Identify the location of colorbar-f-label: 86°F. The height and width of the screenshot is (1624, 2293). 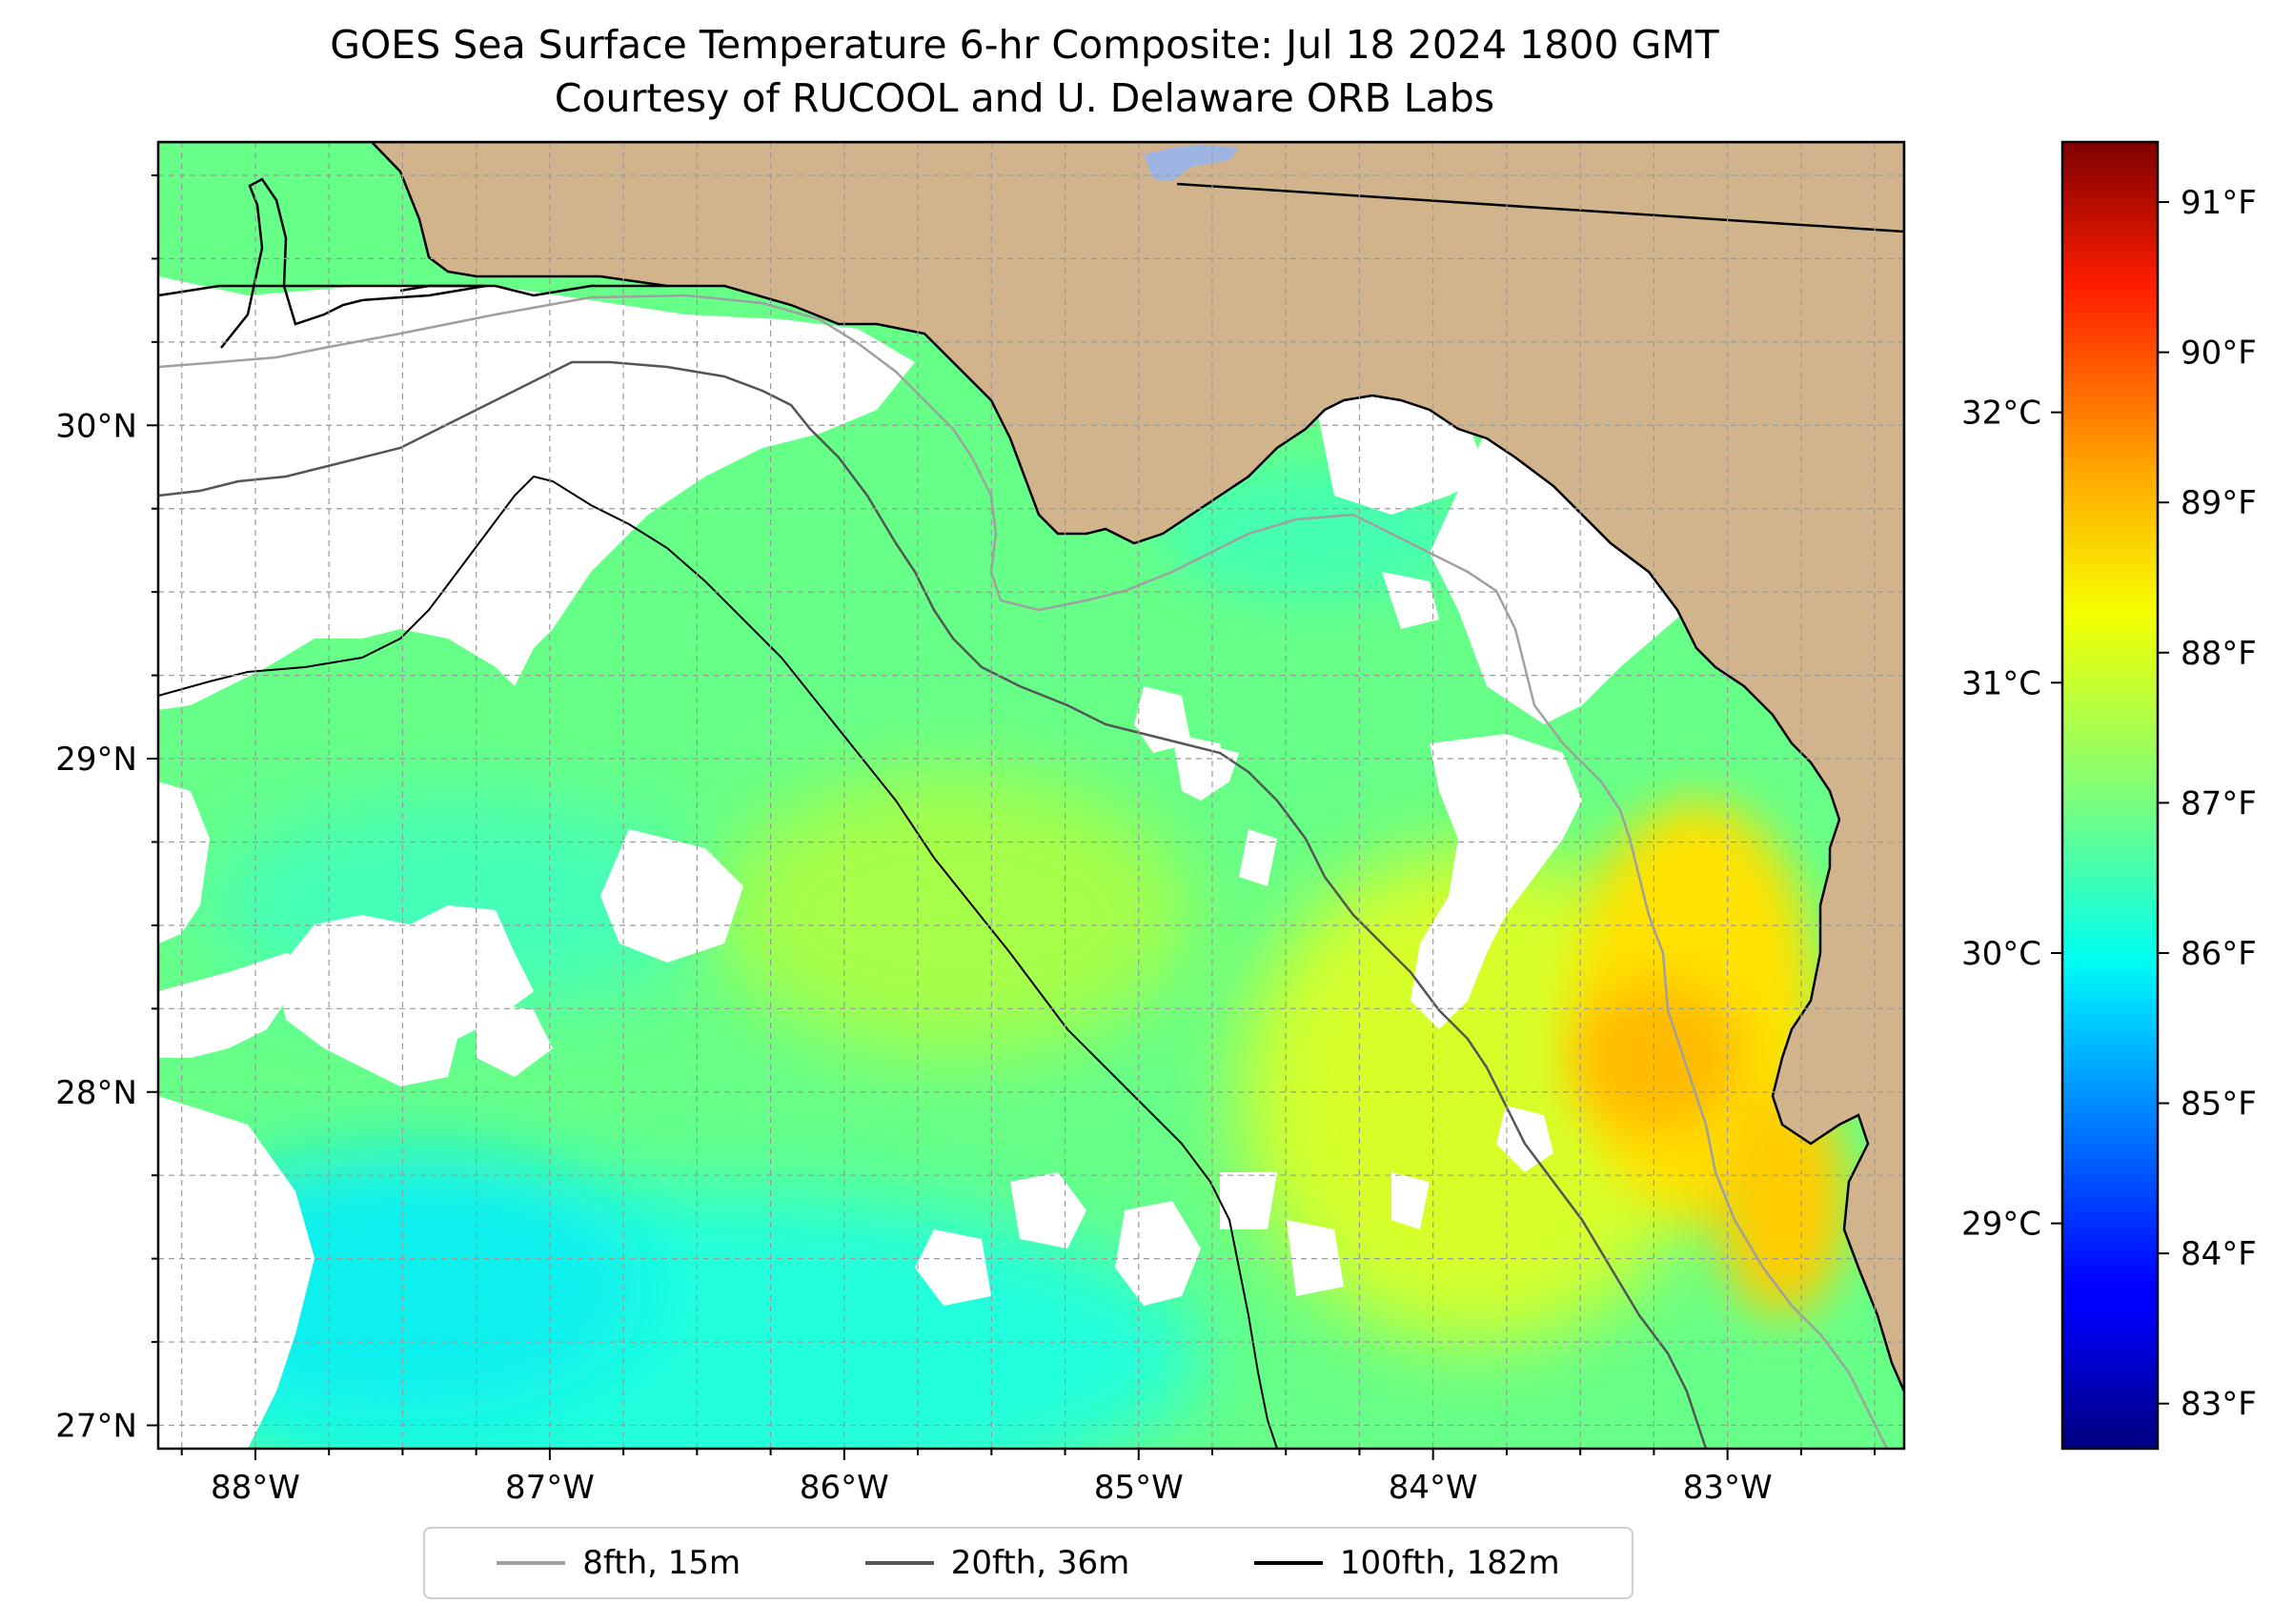
(2219, 954).